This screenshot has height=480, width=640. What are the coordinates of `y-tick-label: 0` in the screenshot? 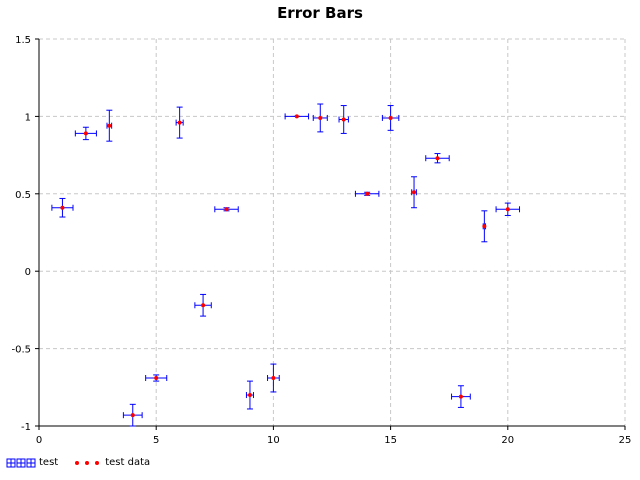 It's located at (28, 272).